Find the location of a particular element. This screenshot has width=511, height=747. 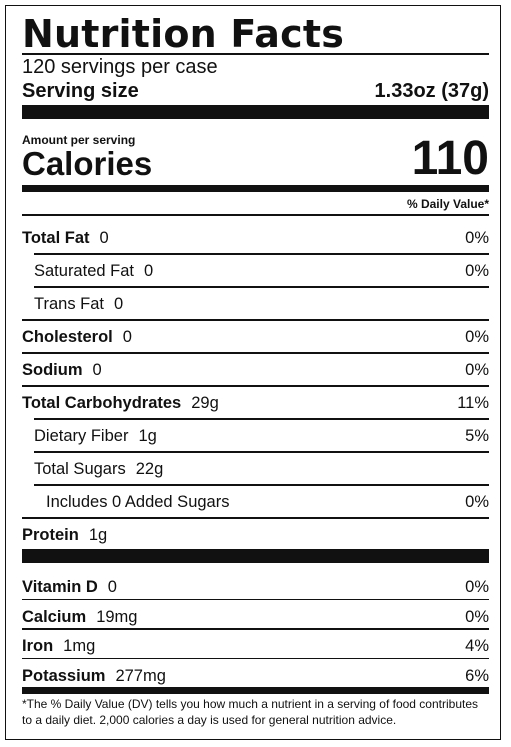

nutrient-name: Includes 0 Added Sugars is located at coordinates (137, 502).